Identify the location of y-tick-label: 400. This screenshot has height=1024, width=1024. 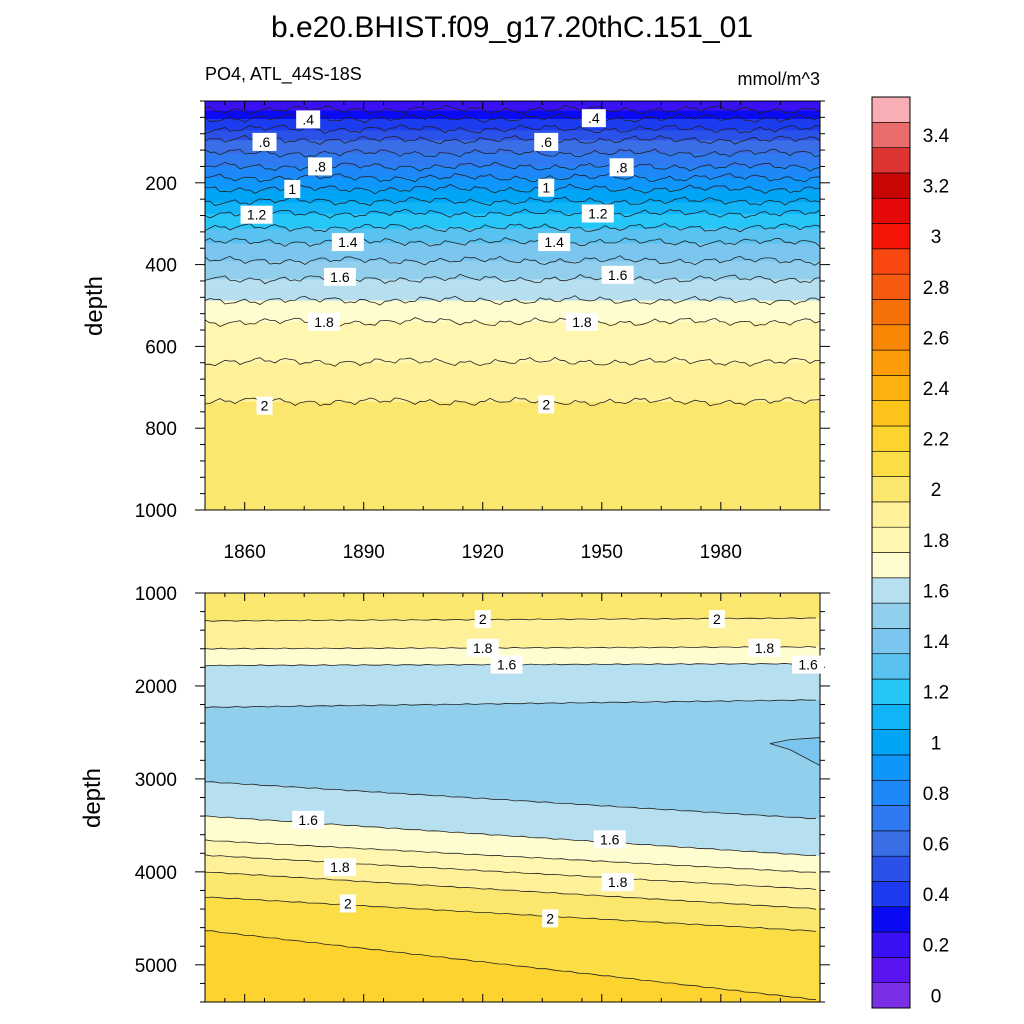
(161, 266).